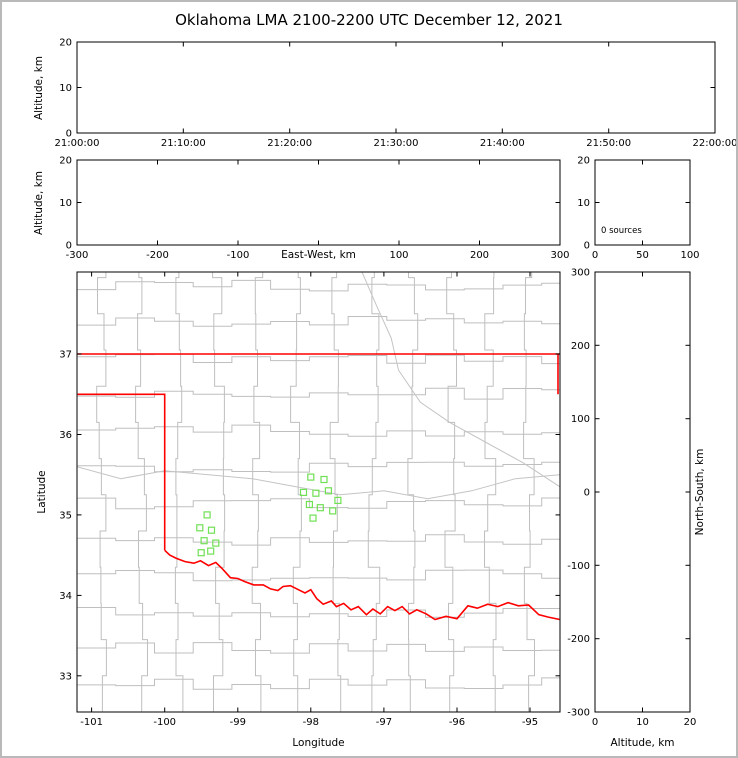 Image resolution: width=738 pixels, height=758 pixels. Describe the element at coordinates (642, 743) in the screenshot. I see `axis-label-altitude-ns-panel: Altitude, km` at that location.